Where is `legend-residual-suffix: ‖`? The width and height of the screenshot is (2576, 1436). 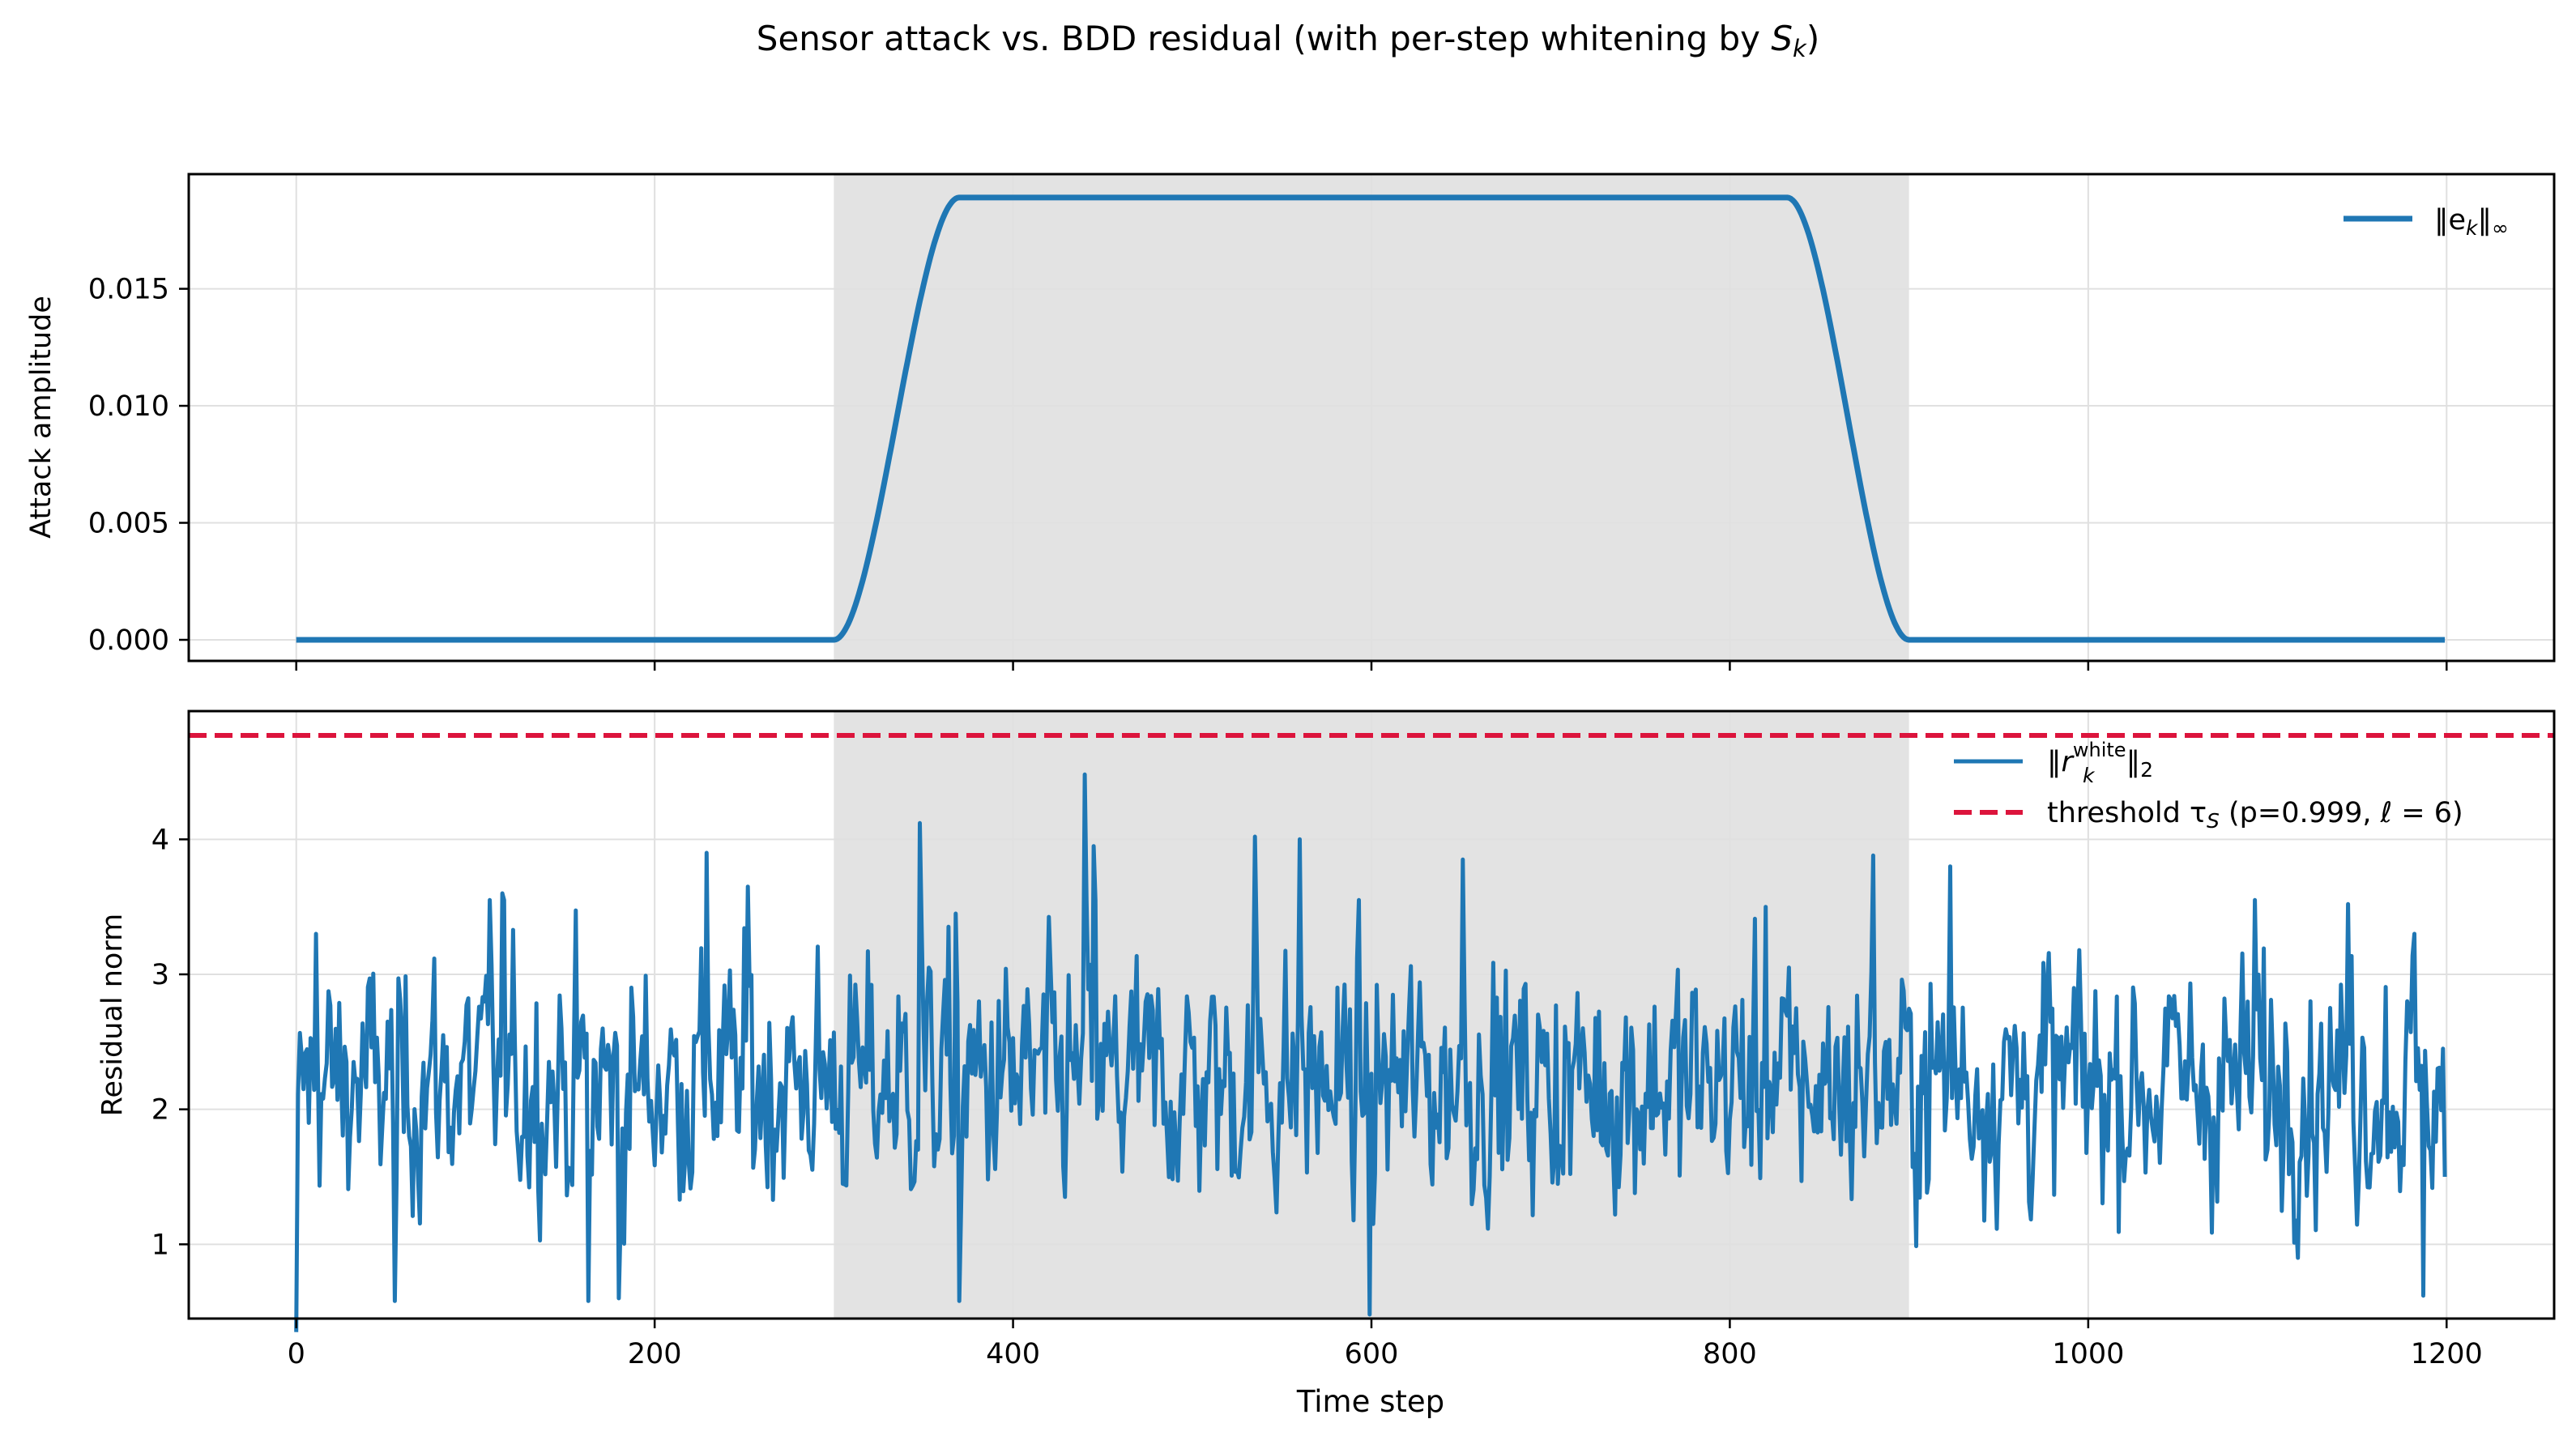
legend-residual-suffix: ‖ is located at coordinates (2133, 762).